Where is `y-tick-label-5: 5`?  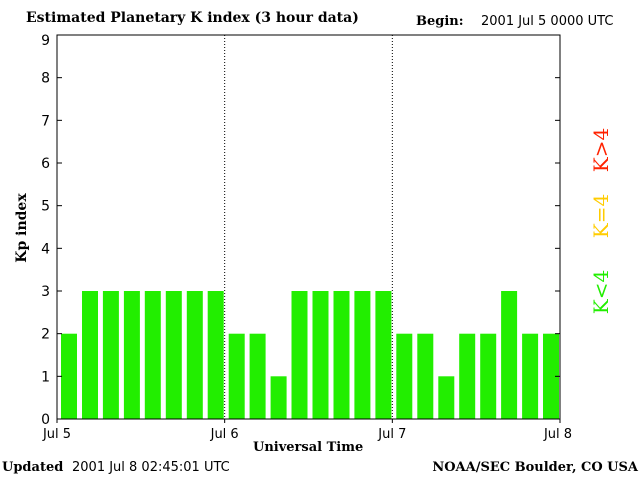 y-tick-label-5: 5 is located at coordinates (45, 207).